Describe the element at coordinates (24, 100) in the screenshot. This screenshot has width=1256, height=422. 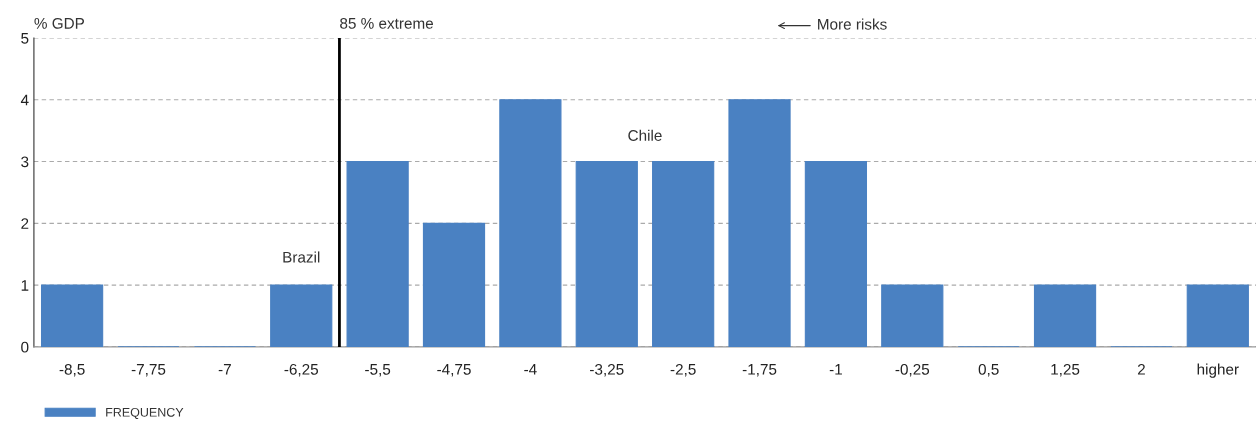
I see `y-tick-label: 4` at that location.